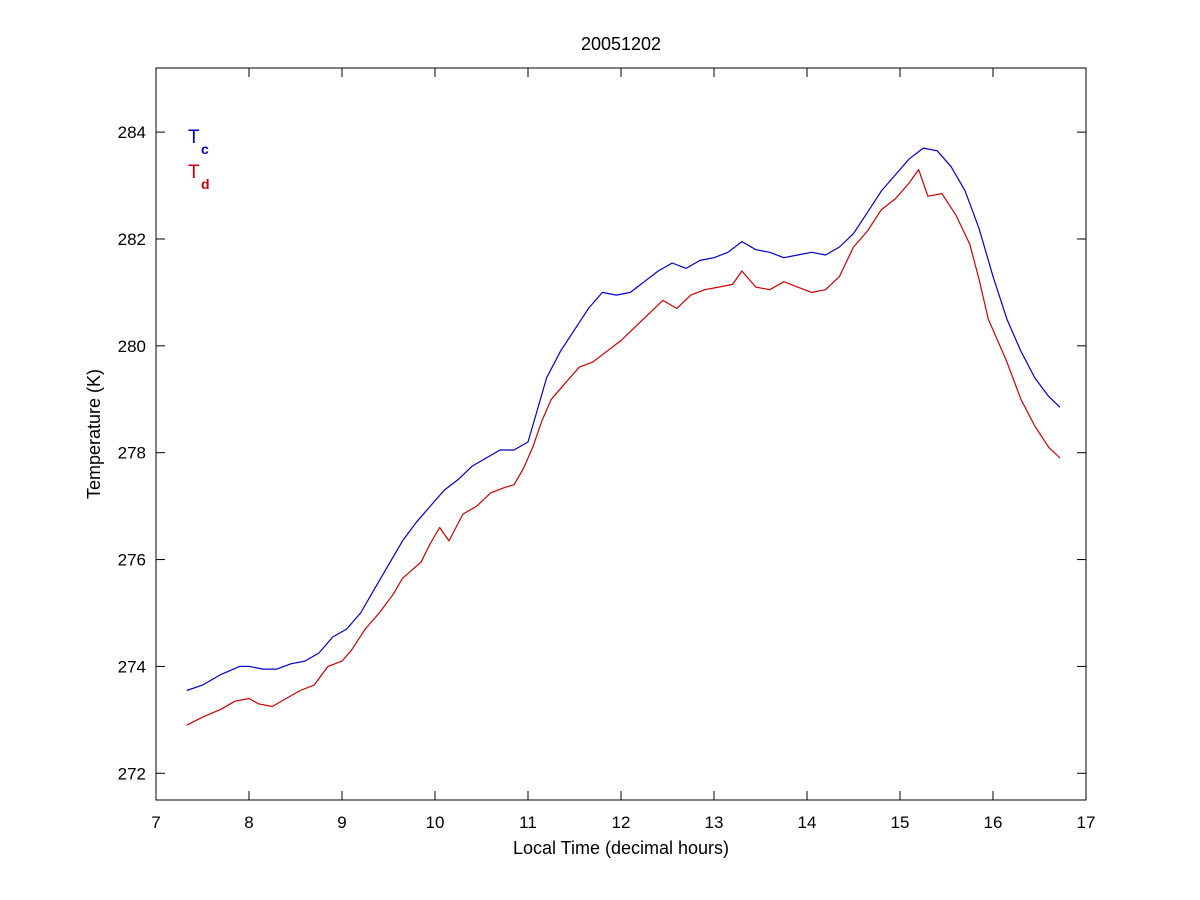 The image size is (1200, 900). Describe the element at coordinates (132, 453) in the screenshot. I see `y-tick-label: 278` at that location.